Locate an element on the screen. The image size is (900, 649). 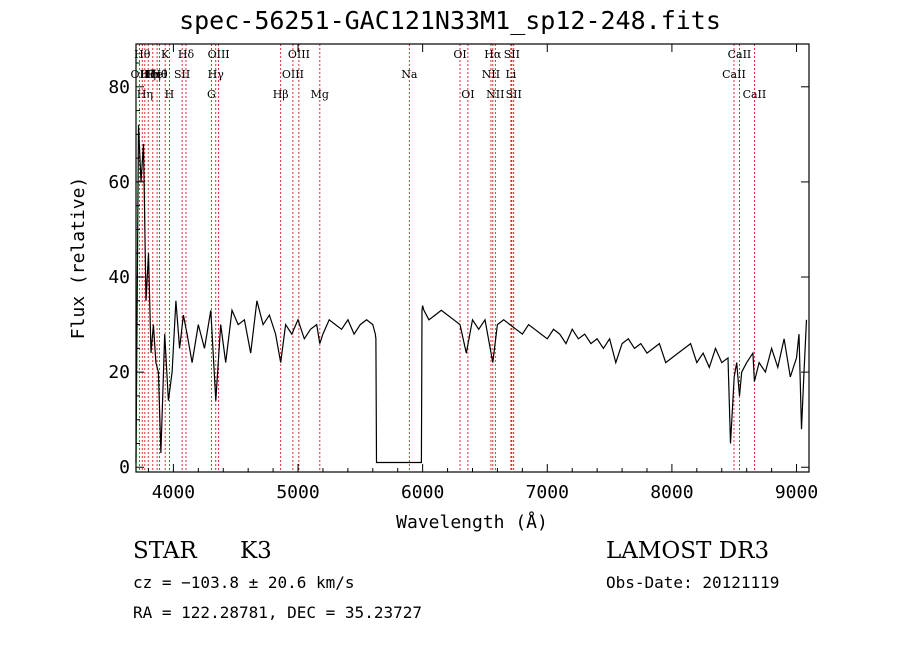
coordinates-readout: RA = 122.28781, DEC = 35.23727 is located at coordinates (277, 612).